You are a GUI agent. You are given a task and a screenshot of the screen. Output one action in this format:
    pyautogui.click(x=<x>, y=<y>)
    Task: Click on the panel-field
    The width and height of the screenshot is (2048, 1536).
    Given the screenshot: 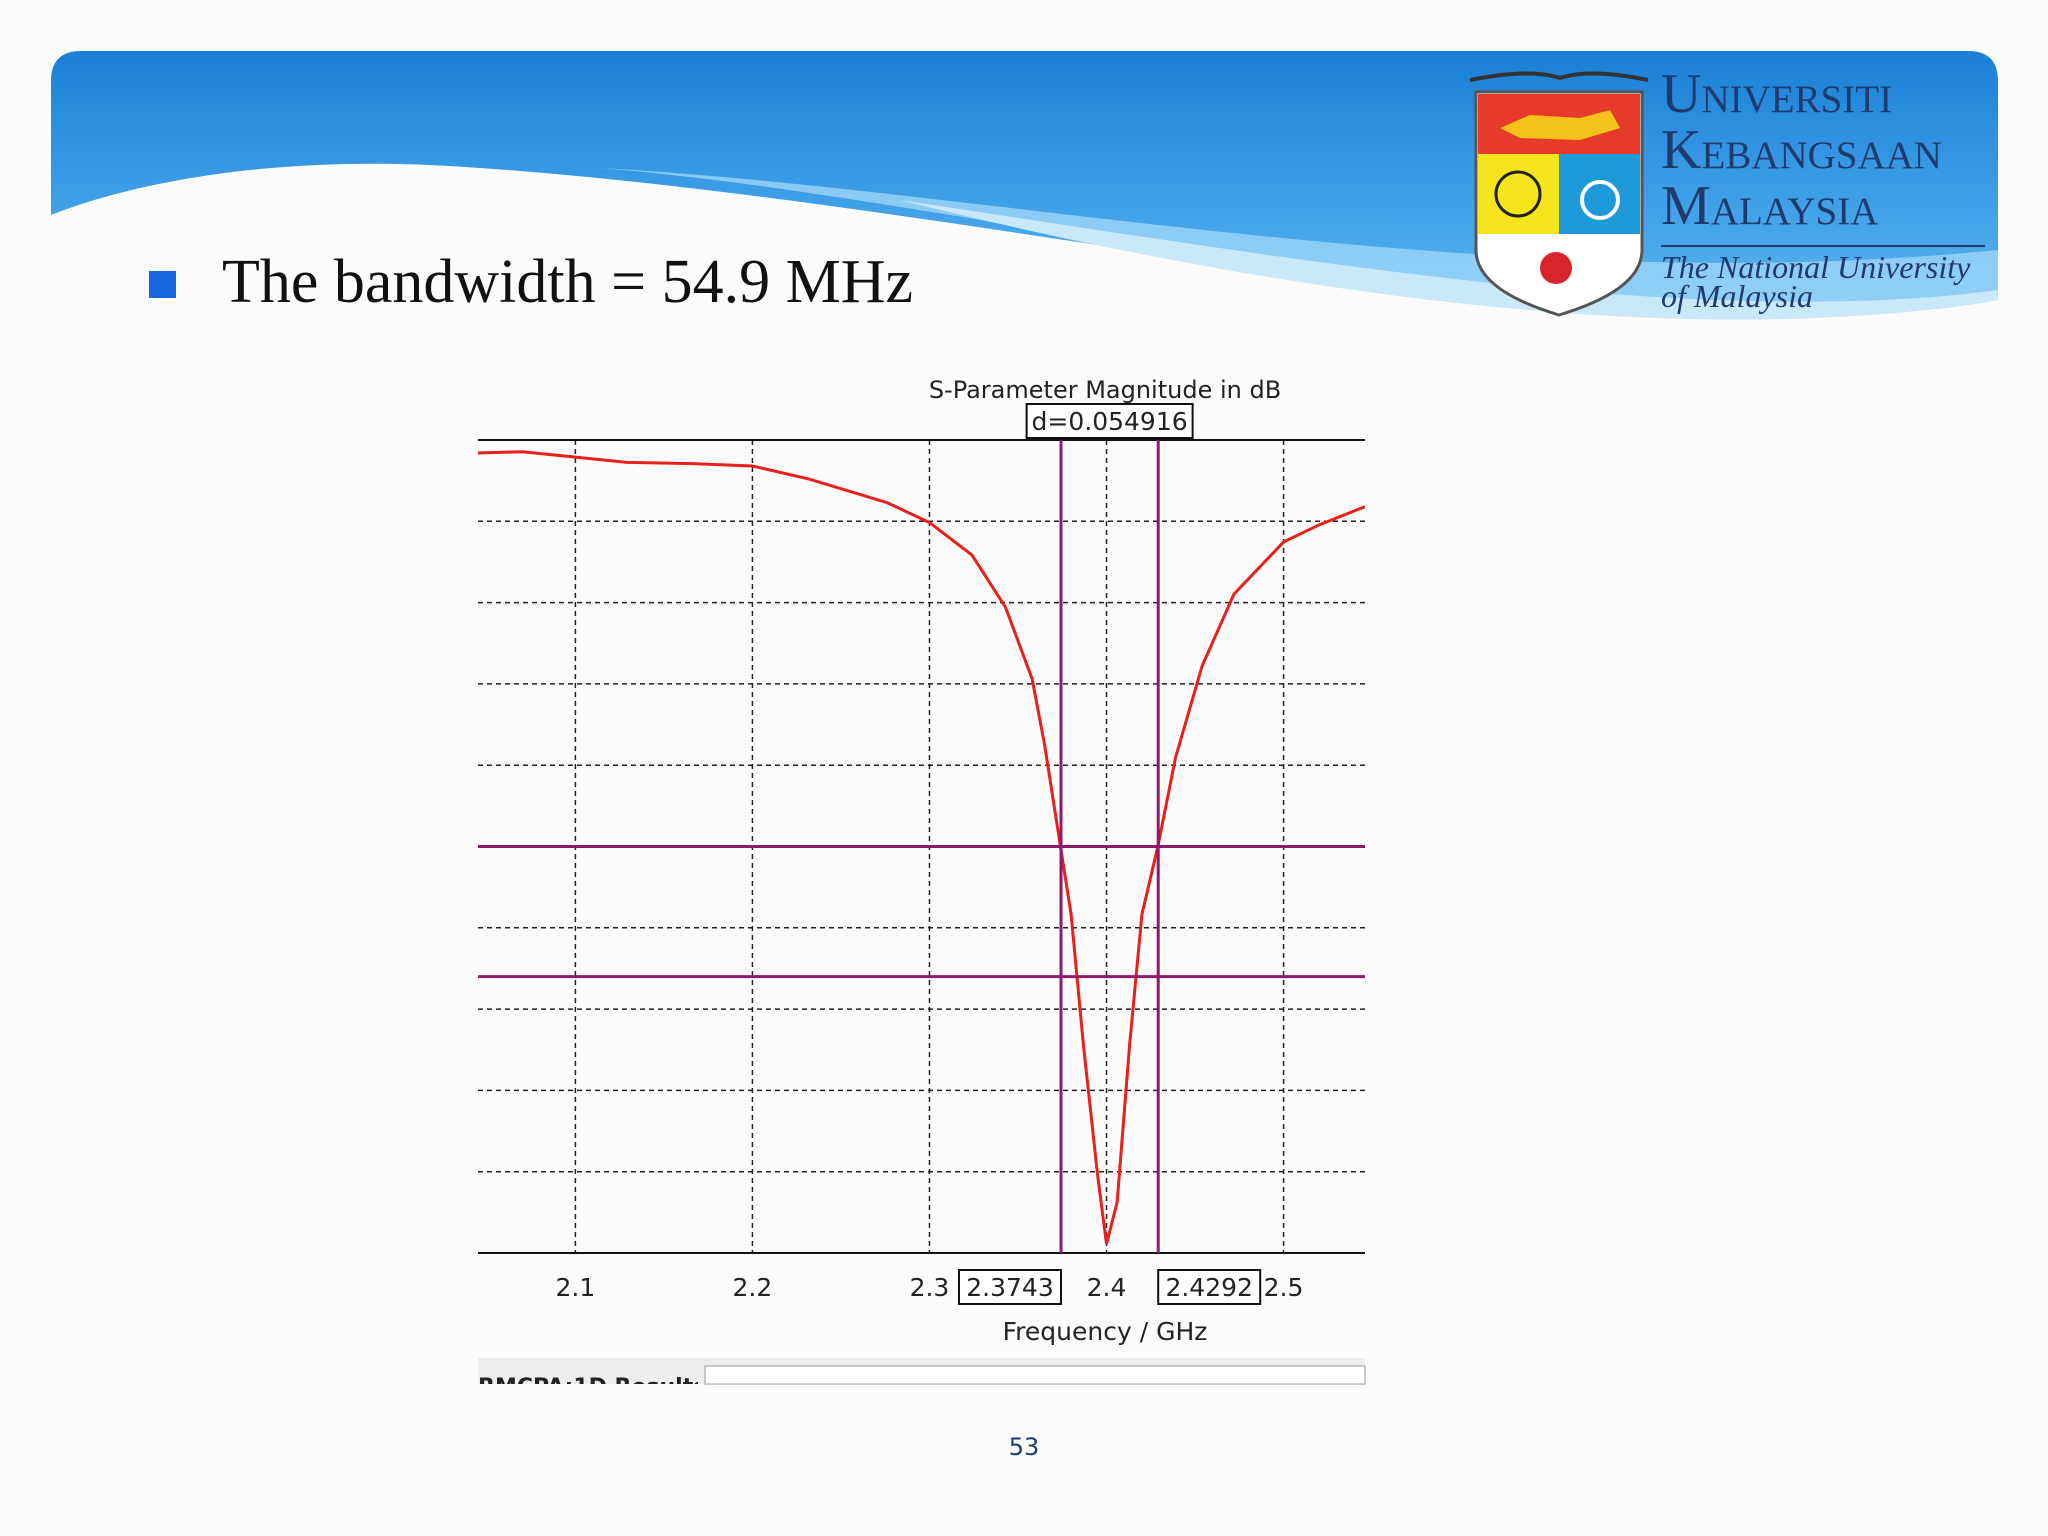 What is the action you would take?
    pyautogui.click(x=1035, y=1375)
    